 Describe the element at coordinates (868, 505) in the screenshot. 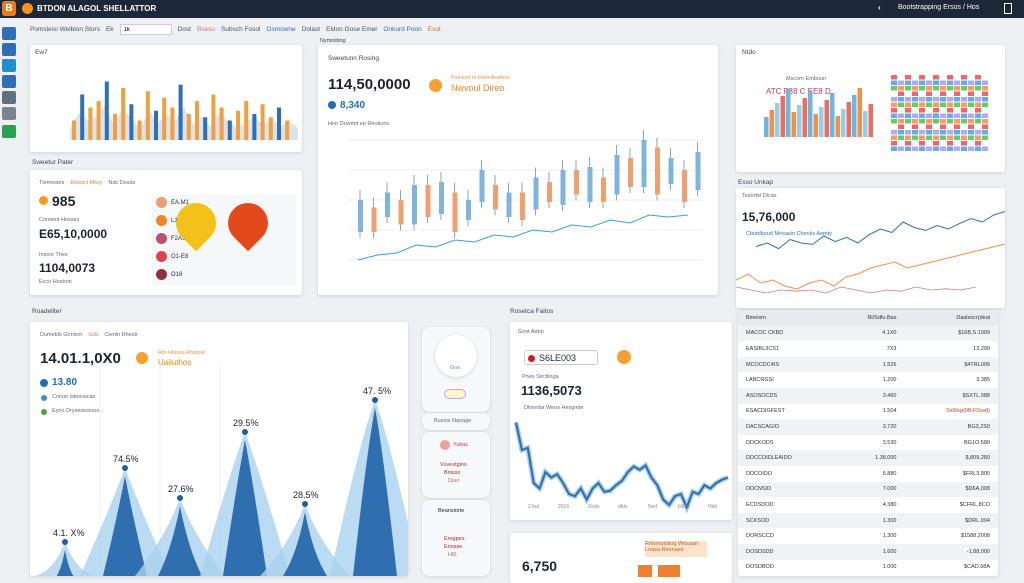

I see `table-row: ECDSDOD 4.380 $CFRL,8CO` at that location.